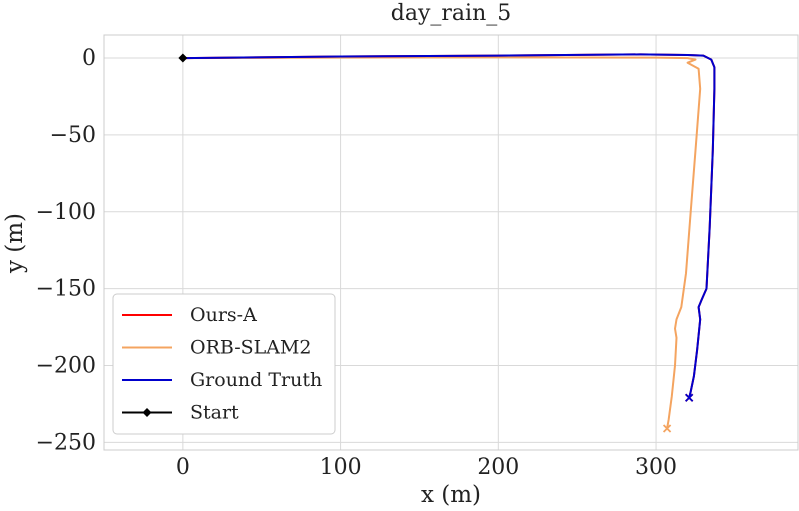  Describe the element at coordinates (341, 467) in the screenshot. I see `x-tick-label: 100` at that location.